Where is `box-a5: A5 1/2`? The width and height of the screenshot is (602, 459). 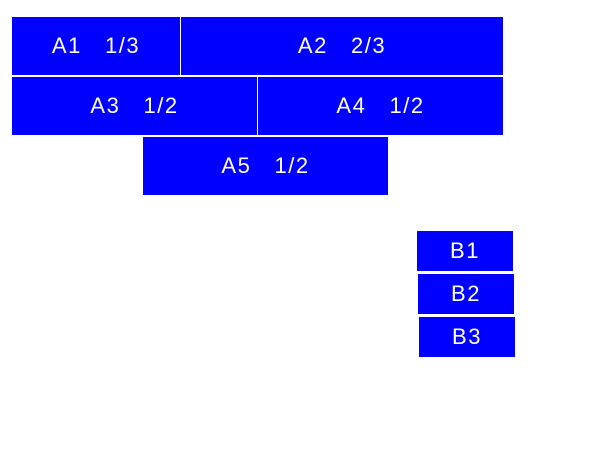 box-a5: A5 1/2 is located at coordinates (265, 166).